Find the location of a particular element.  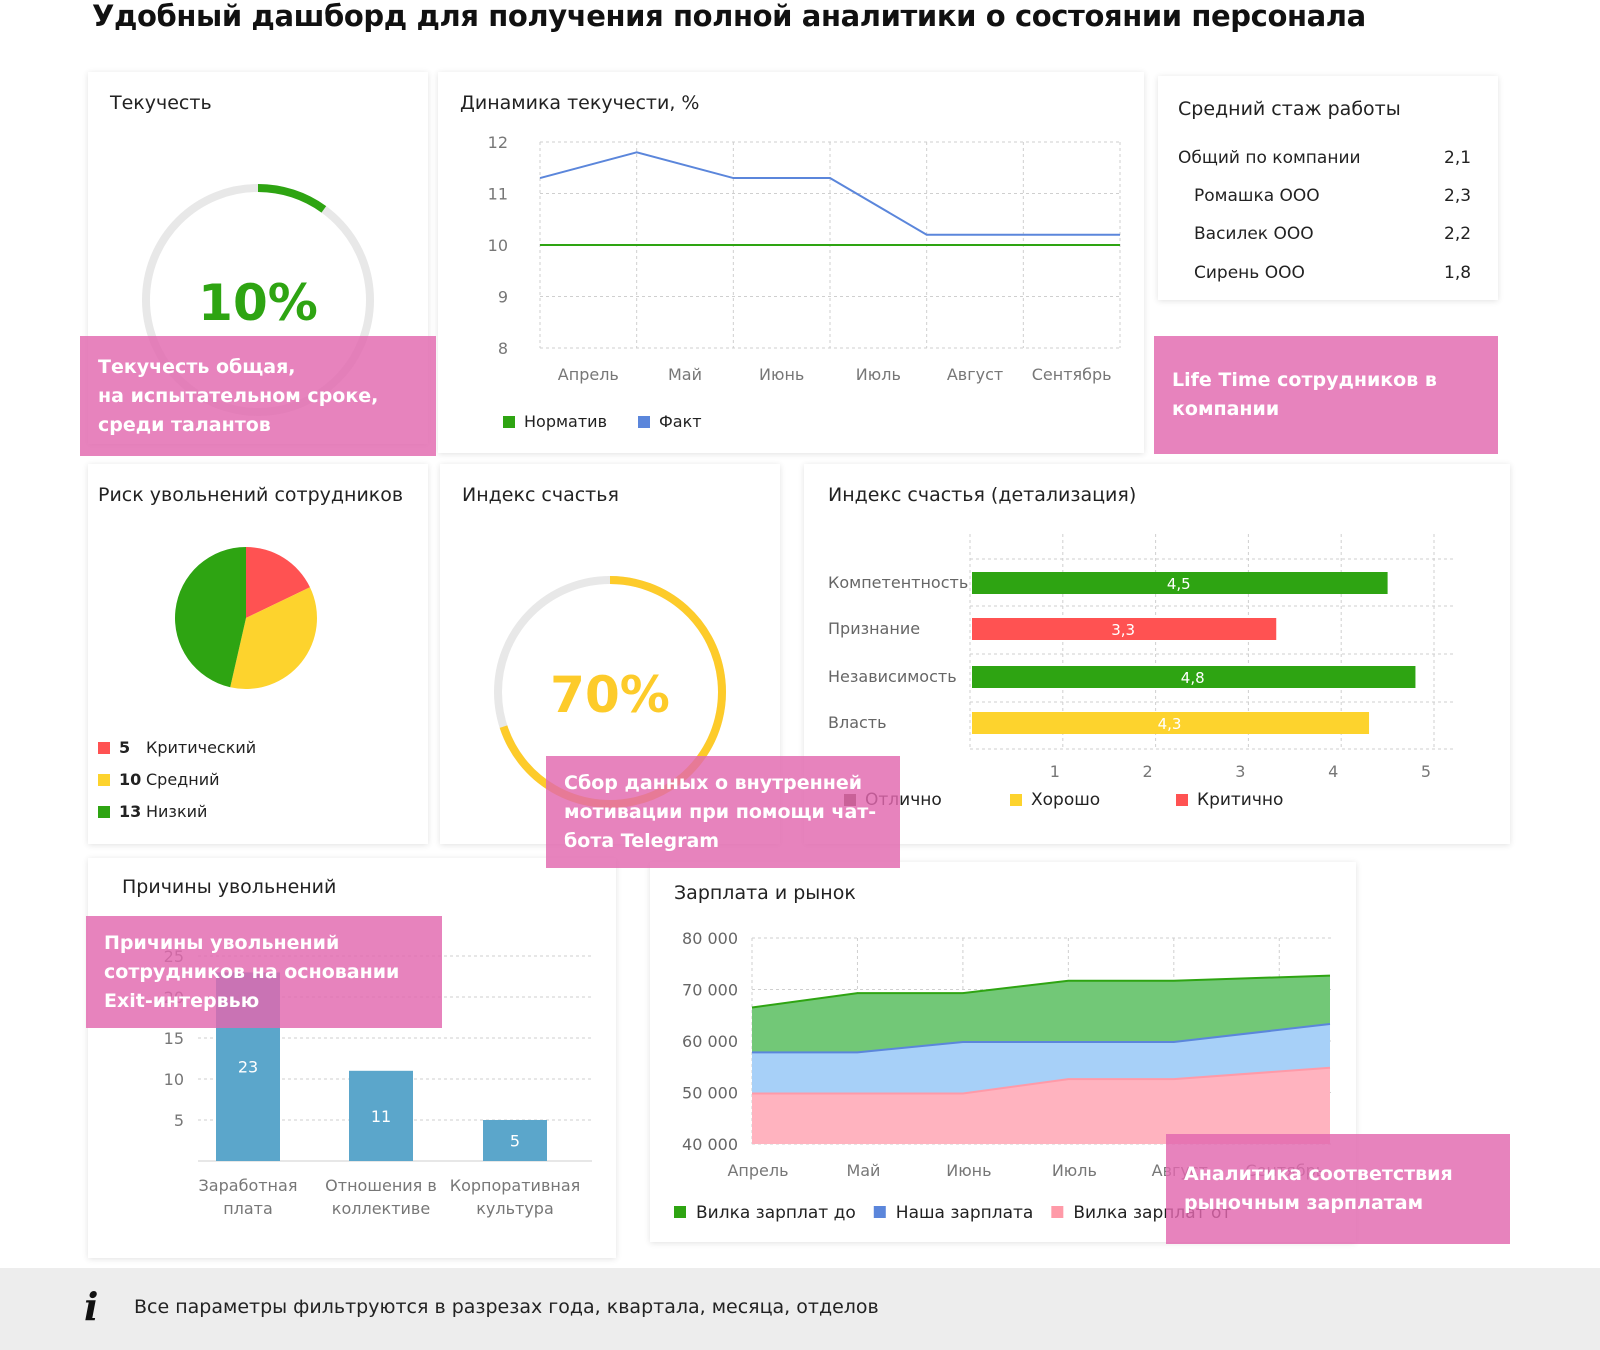

y-tick-label: 5 is located at coordinates (179, 1120).